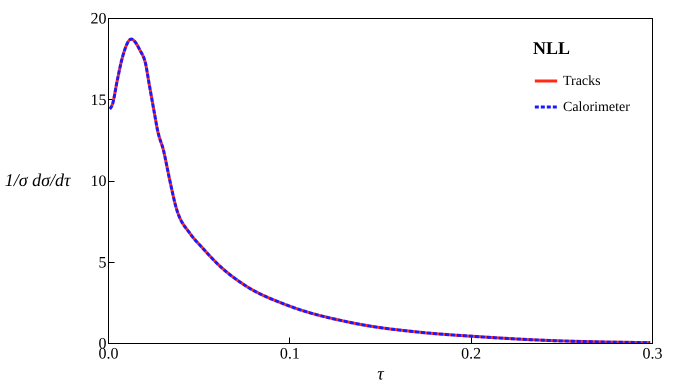 The image size is (676, 389). What do you see at coordinates (596, 107) in the screenshot?
I see `legend-label: Calorimeter` at bounding box center [596, 107].